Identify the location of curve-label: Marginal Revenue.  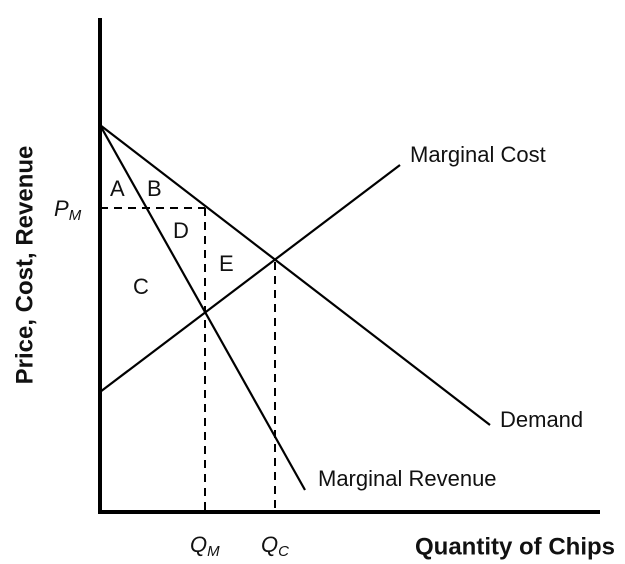
(407, 478).